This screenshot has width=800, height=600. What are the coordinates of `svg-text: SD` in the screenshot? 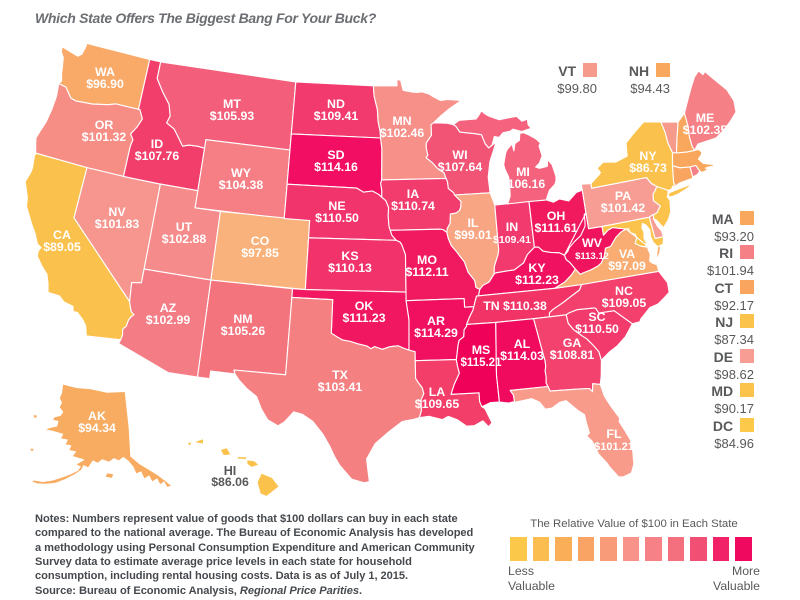 It's located at (335, 155).